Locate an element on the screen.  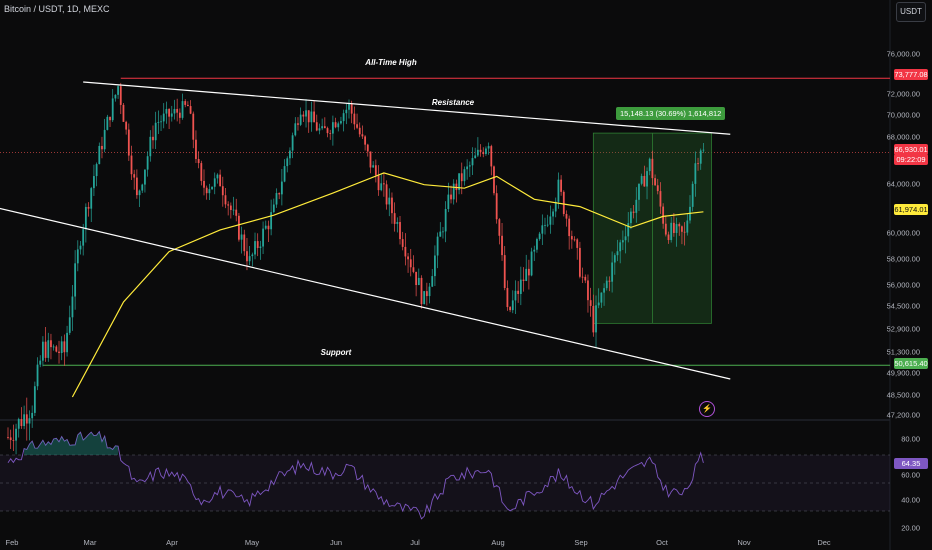
time-tick: Mar is located at coordinates (90, 542).